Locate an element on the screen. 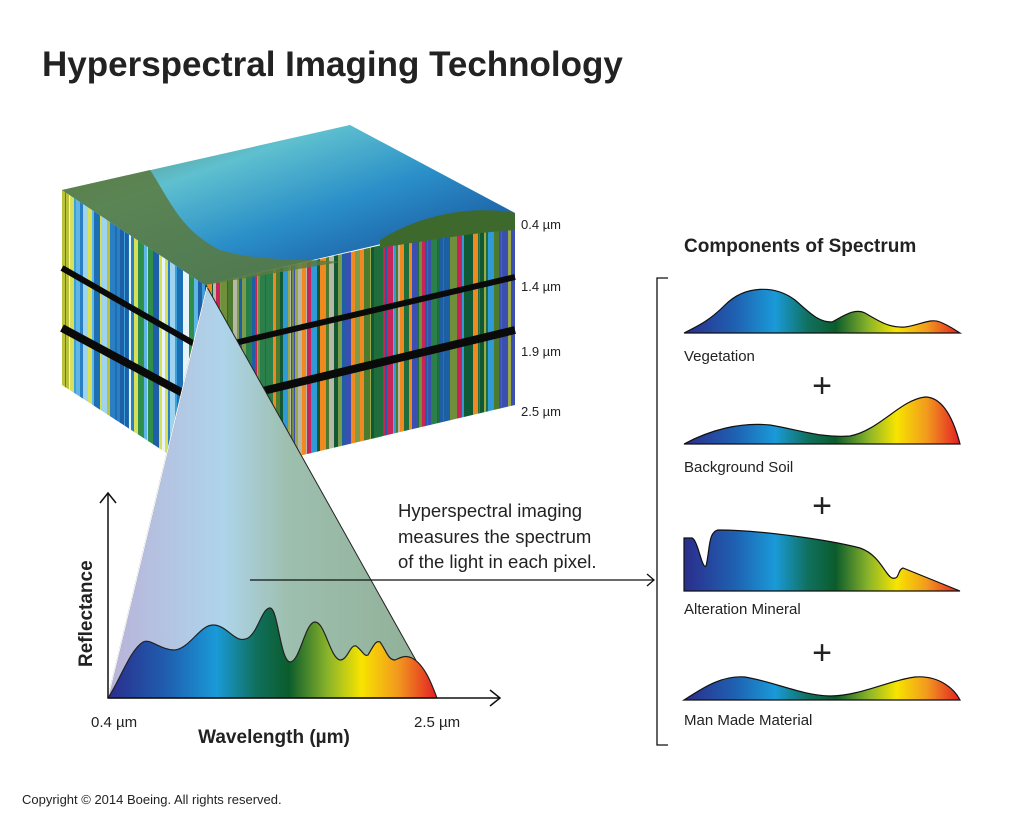  page-title: Hyperspectral Imaging Technology is located at coordinates (332, 64).